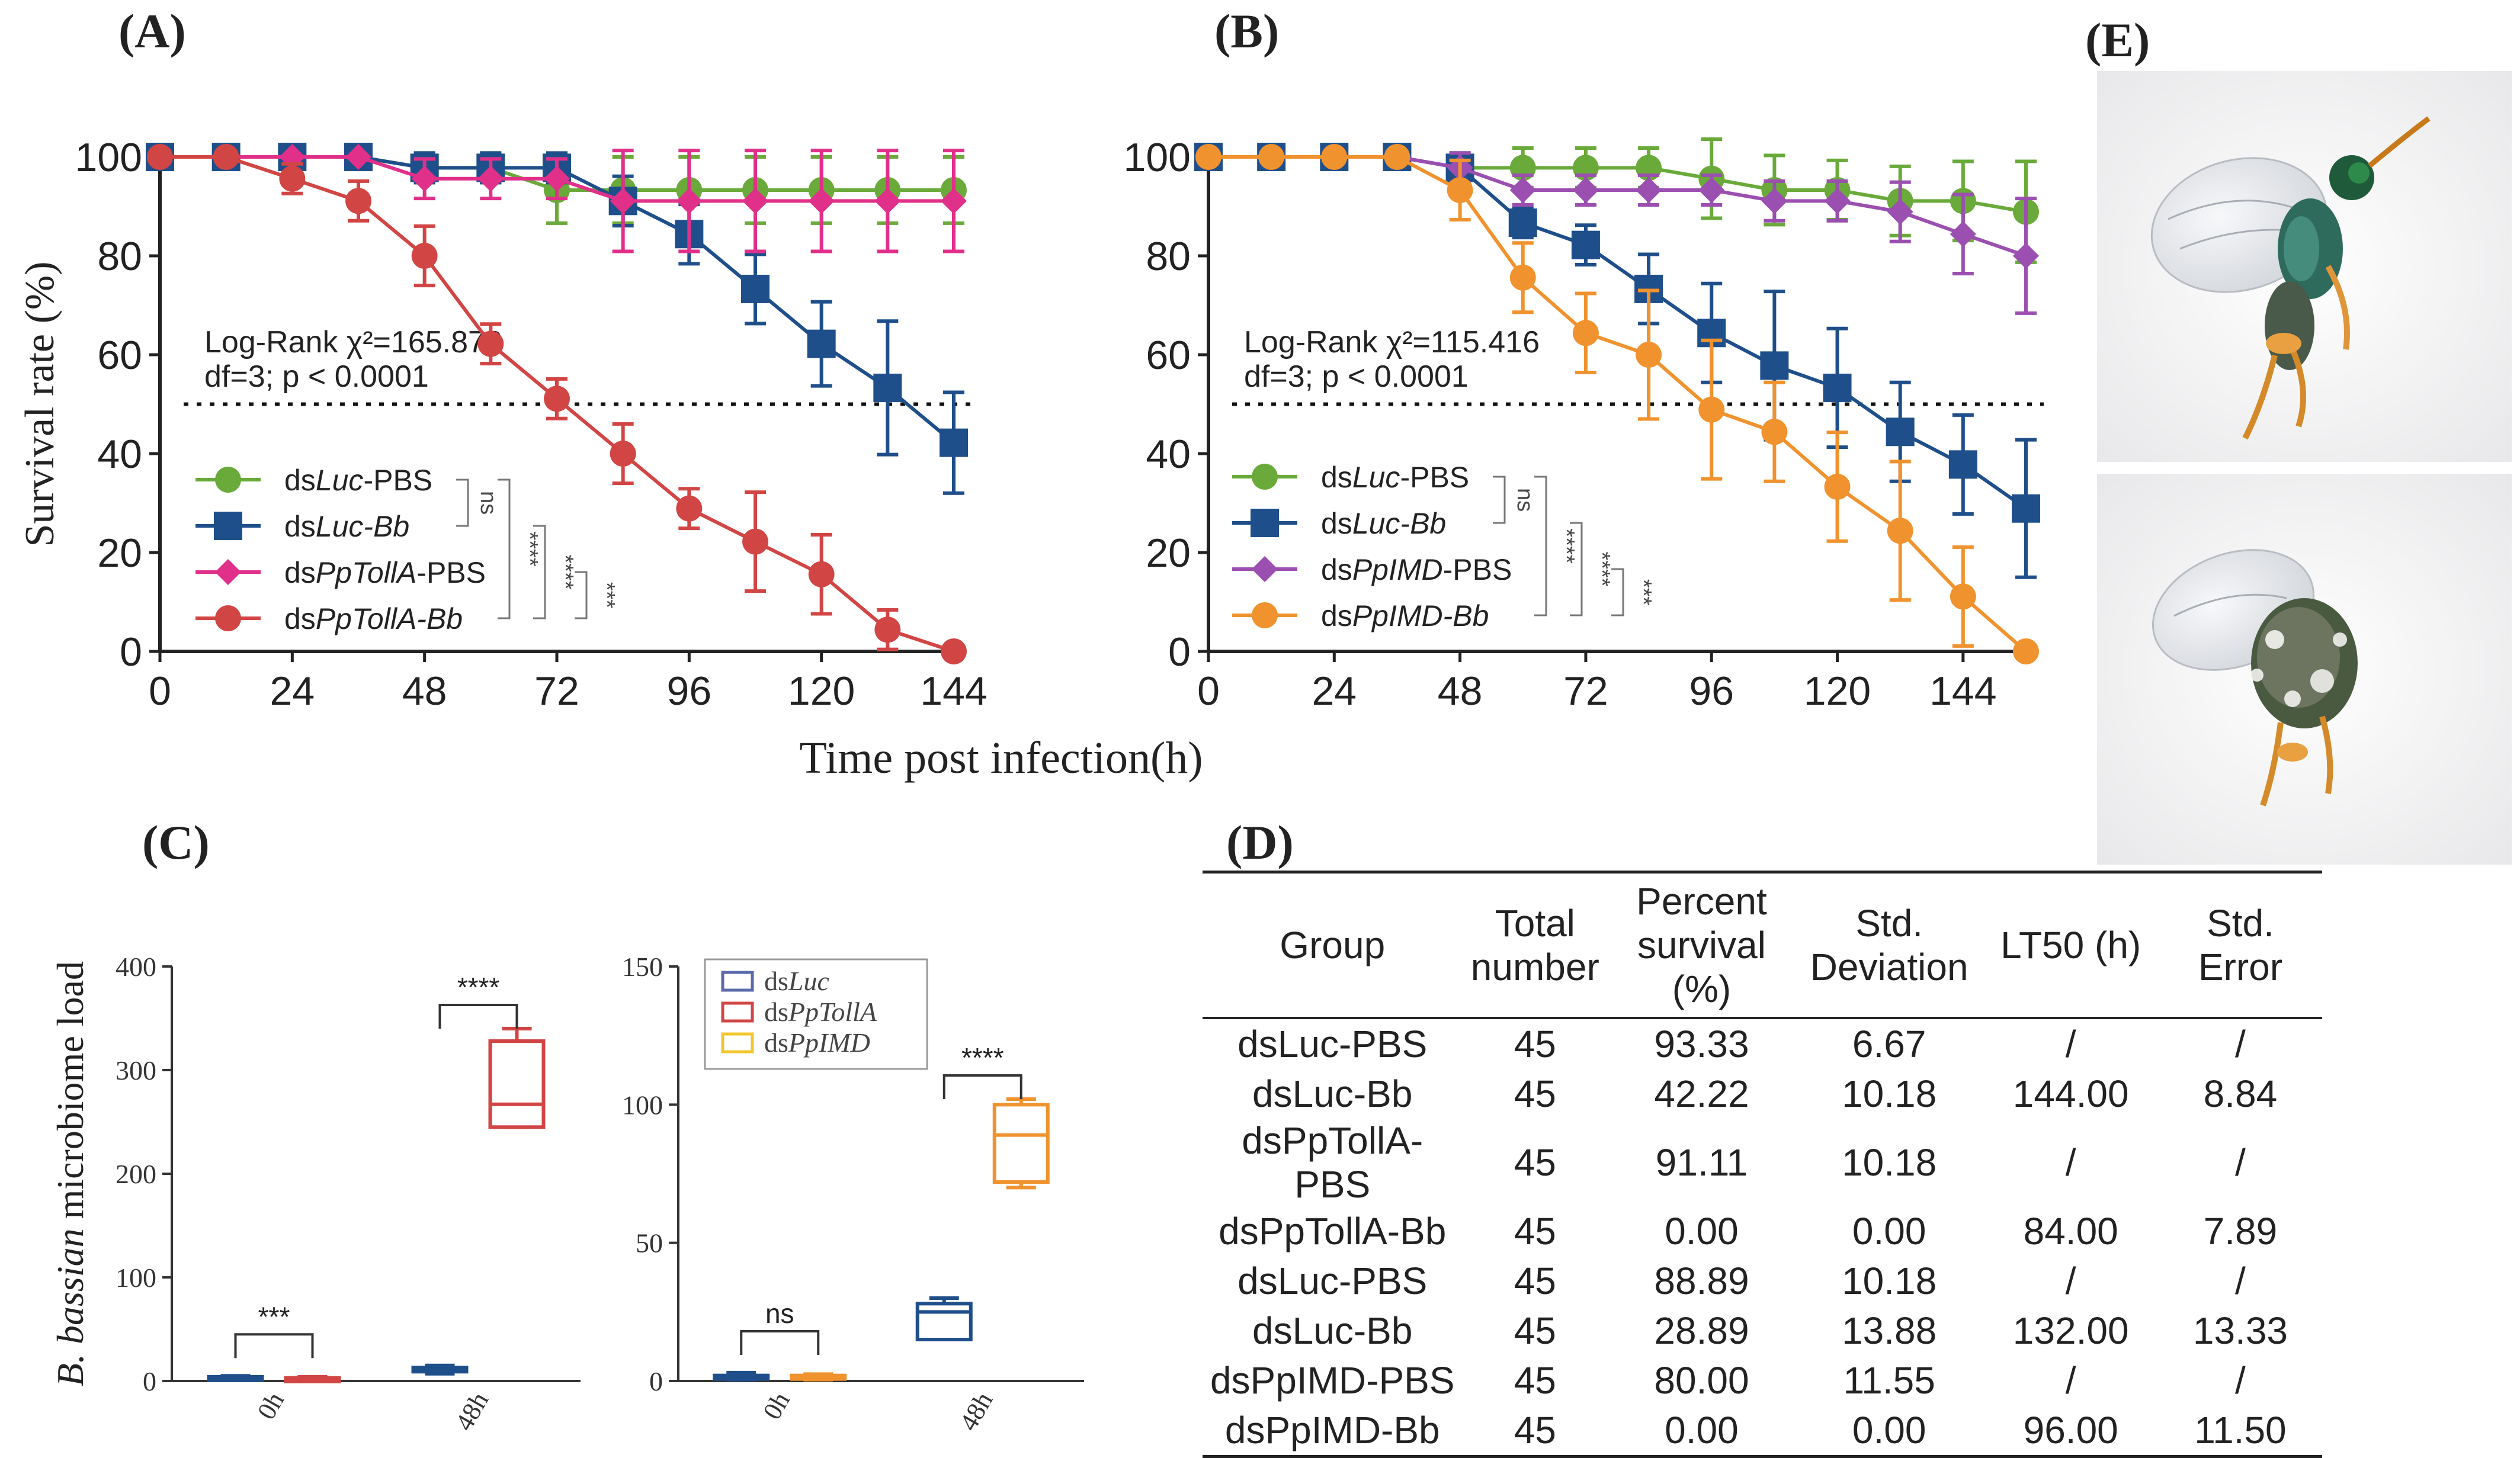  Describe the element at coordinates (271, 1406) in the screenshot. I see `category-label: 0h` at that location.